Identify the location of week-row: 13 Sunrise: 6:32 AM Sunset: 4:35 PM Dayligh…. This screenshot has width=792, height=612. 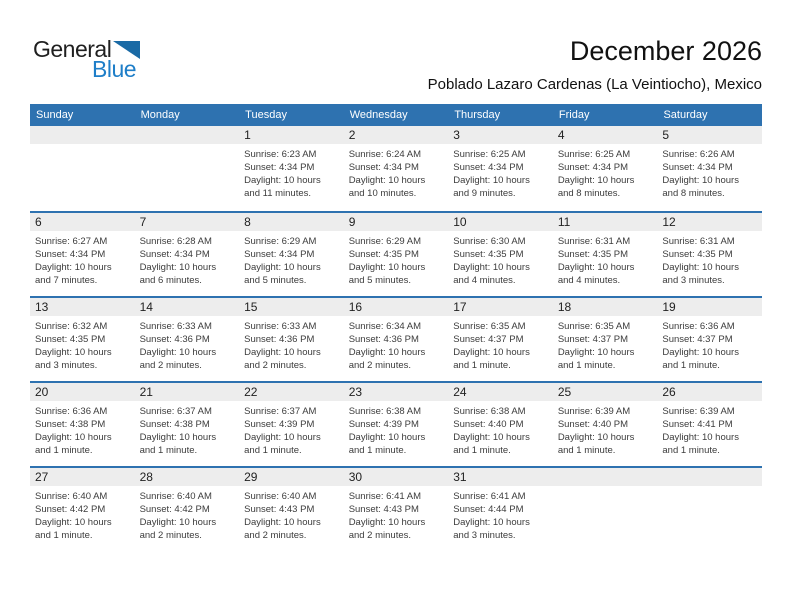
(396, 338).